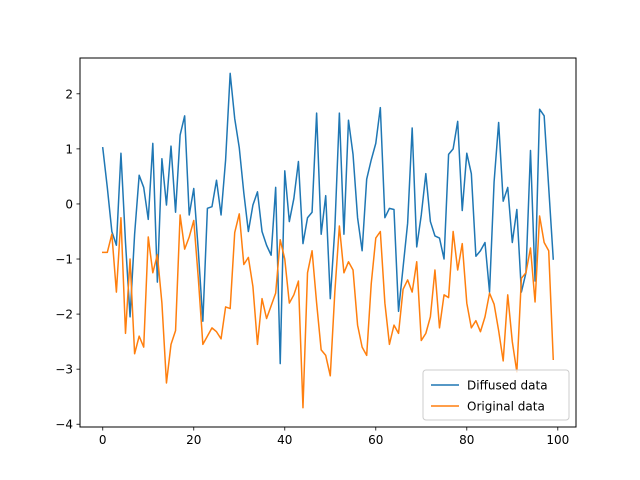 This screenshot has width=640, height=480. I want to click on x-tick-label: 100, so click(557, 440).